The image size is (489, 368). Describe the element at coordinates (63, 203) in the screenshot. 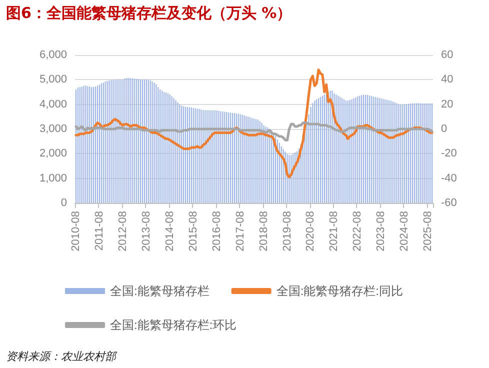

I see `y-tick-label: 0` at that location.